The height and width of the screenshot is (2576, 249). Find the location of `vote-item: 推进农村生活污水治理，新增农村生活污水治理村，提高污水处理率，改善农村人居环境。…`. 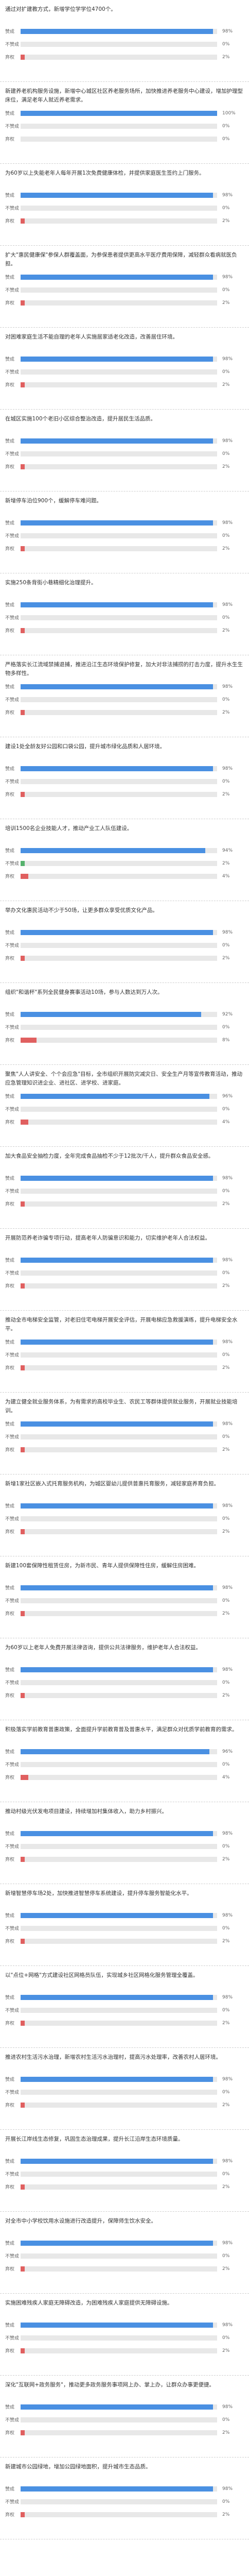

vote-item: 推进农村生活污水治理，新增农村生活污水治理村，提高污水处理率，改善农村人居环境。… is located at coordinates (124, 2089).